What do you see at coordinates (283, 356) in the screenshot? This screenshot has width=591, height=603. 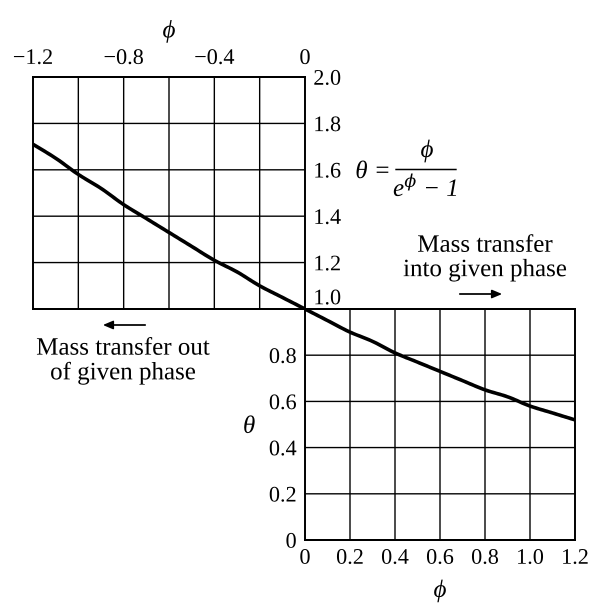 I see `y-tick-label: 0.8` at bounding box center [283, 356].